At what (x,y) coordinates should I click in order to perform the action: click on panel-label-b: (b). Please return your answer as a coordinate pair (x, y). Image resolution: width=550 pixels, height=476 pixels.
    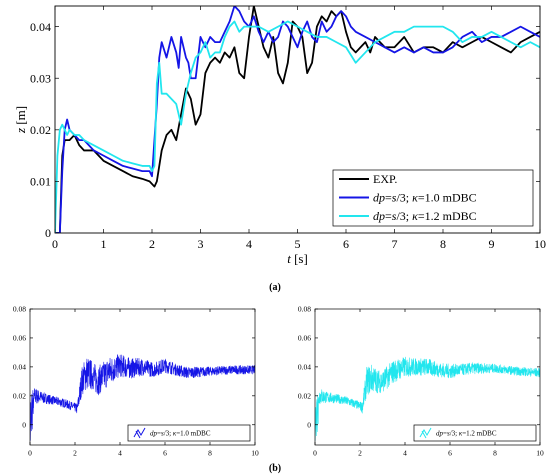
    Looking at the image, I should click on (275, 468).